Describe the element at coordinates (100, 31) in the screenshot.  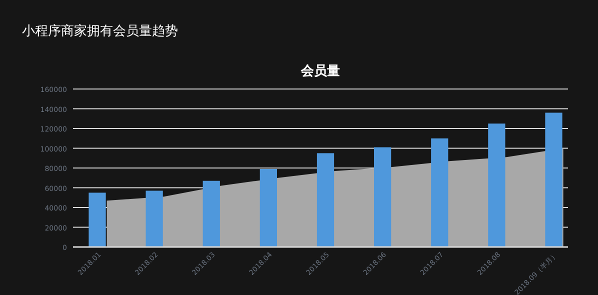
I see `chart-title: 小程序商家拥有会员量趋势` at that location.